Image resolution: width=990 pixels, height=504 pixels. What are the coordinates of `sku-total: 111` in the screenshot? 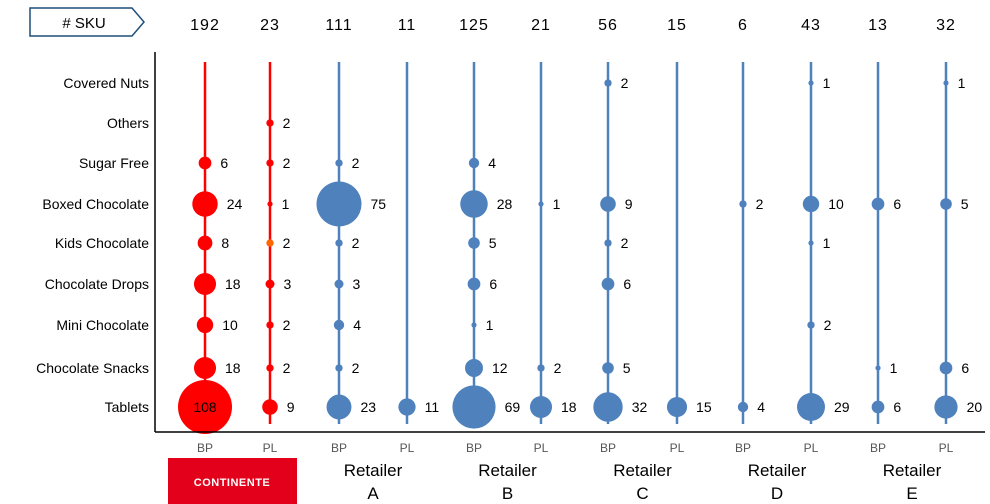 It's located at (338, 25).